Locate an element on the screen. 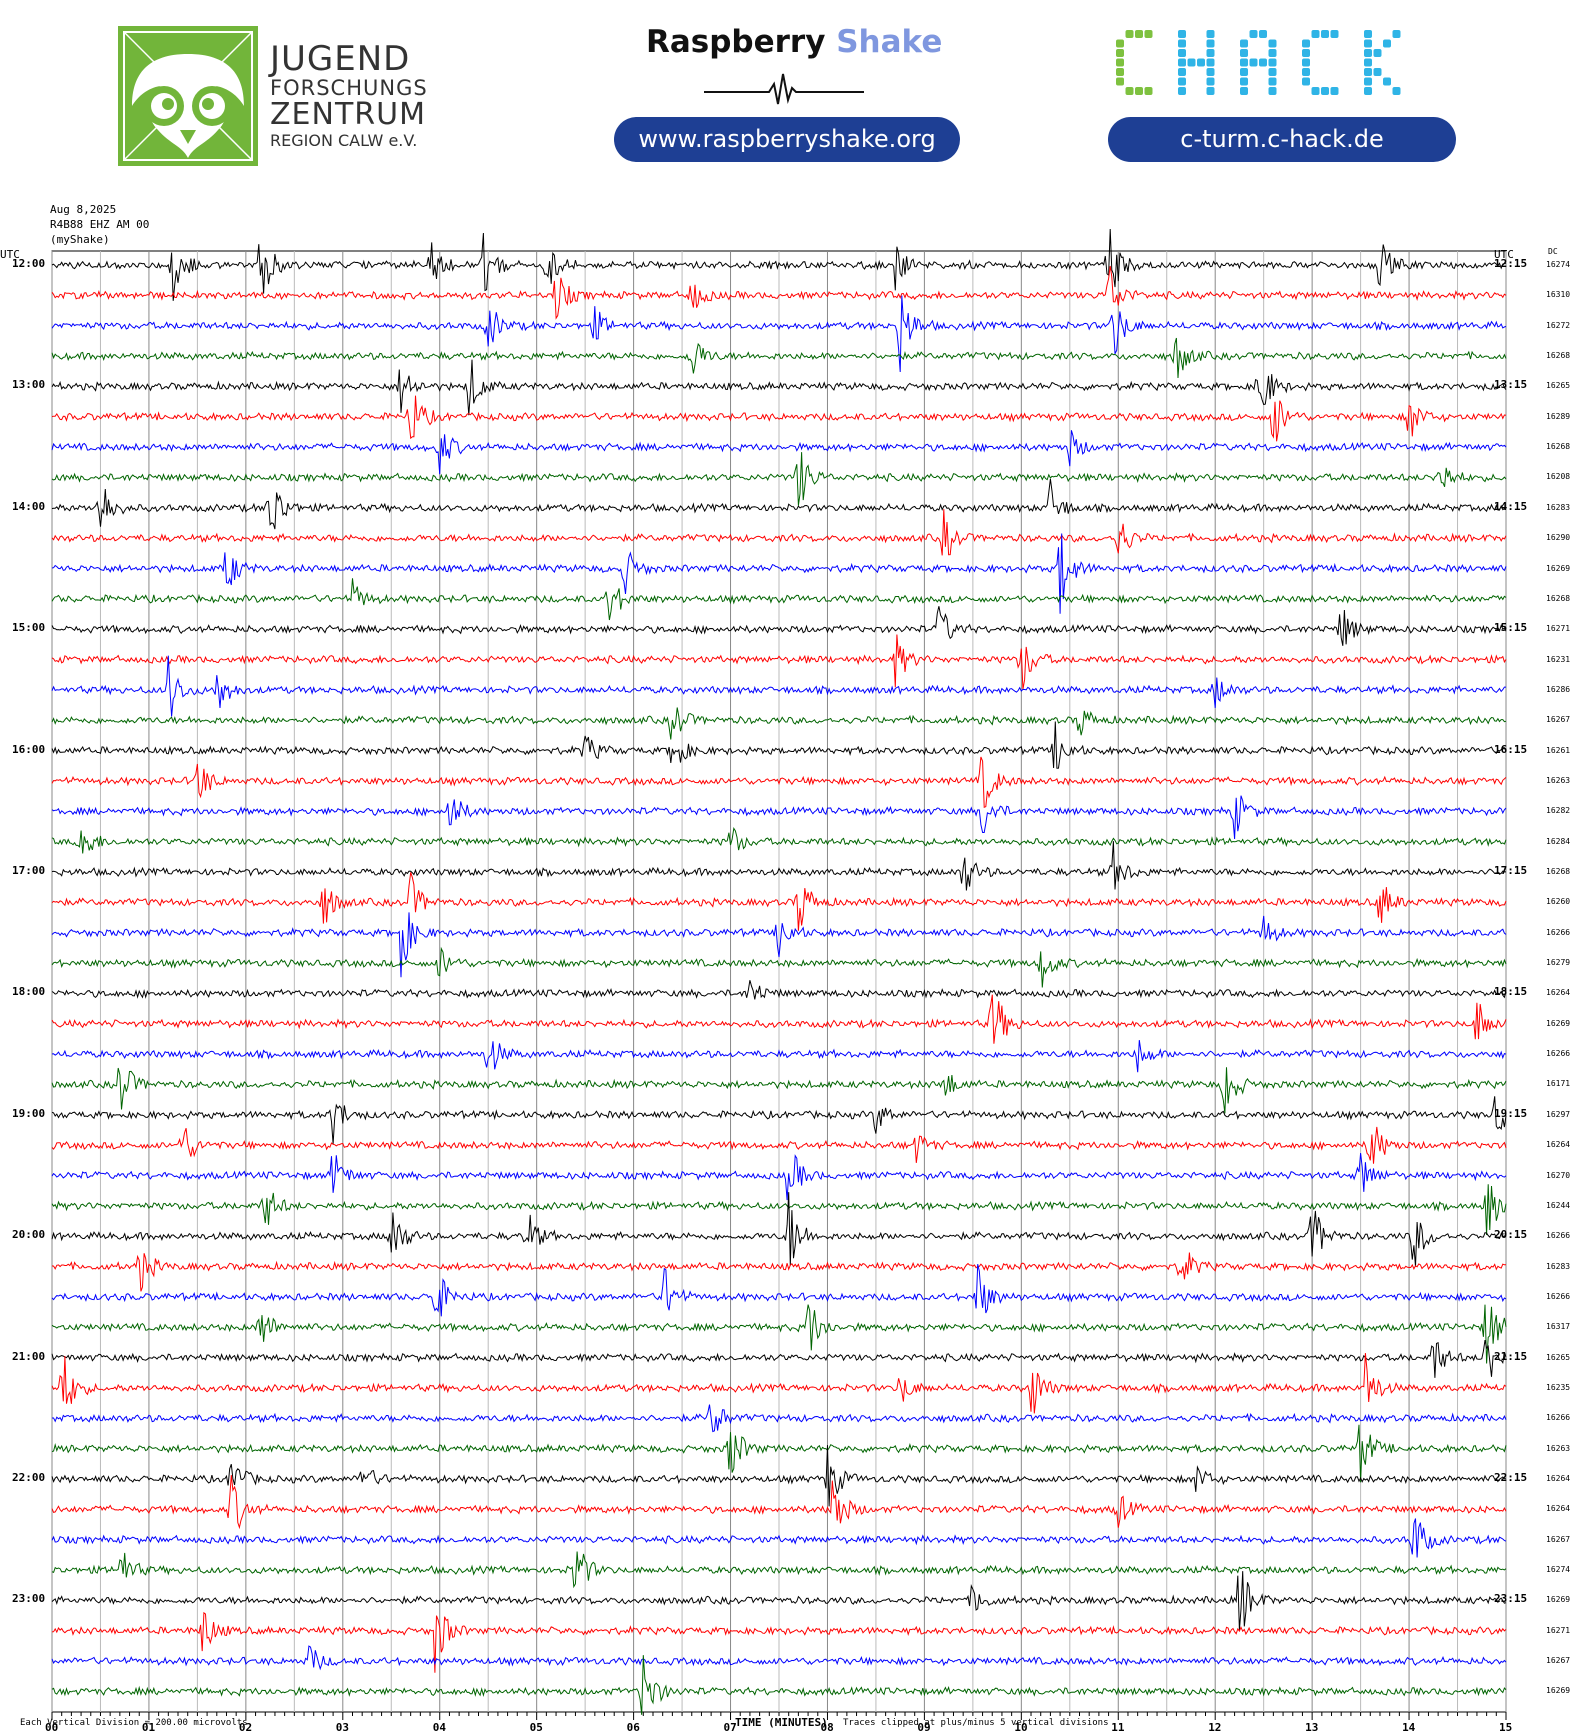 The height and width of the screenshot is (1734, 1570). left-time-label: 13:00 is located at coordinates (29, 385).